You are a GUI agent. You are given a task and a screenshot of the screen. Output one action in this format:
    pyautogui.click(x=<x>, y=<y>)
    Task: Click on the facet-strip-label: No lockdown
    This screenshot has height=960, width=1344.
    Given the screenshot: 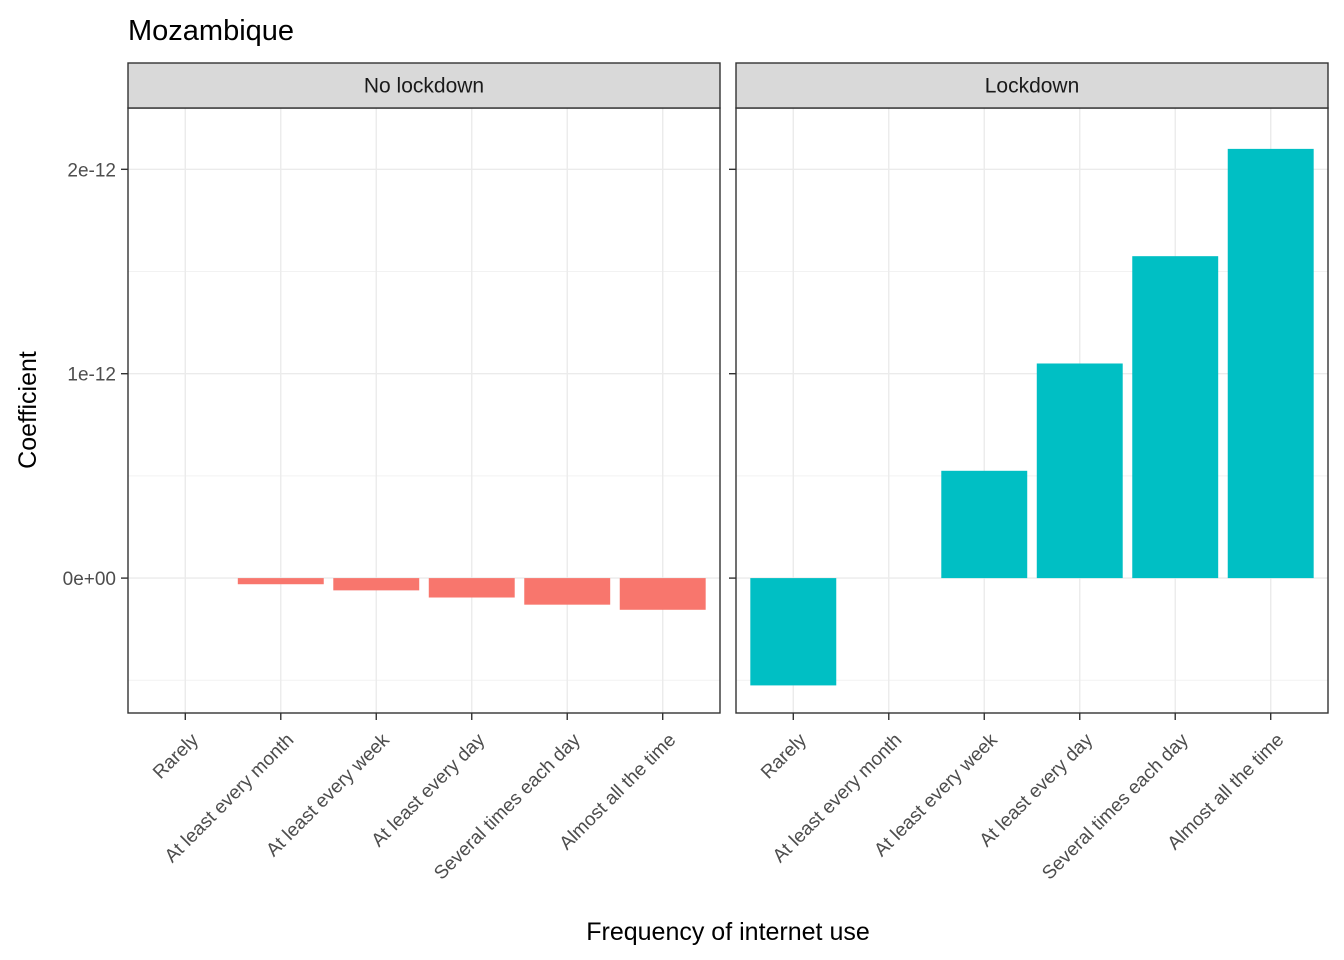 What is the action you would take?
    pyautogui.click(x=424, y=86)
    